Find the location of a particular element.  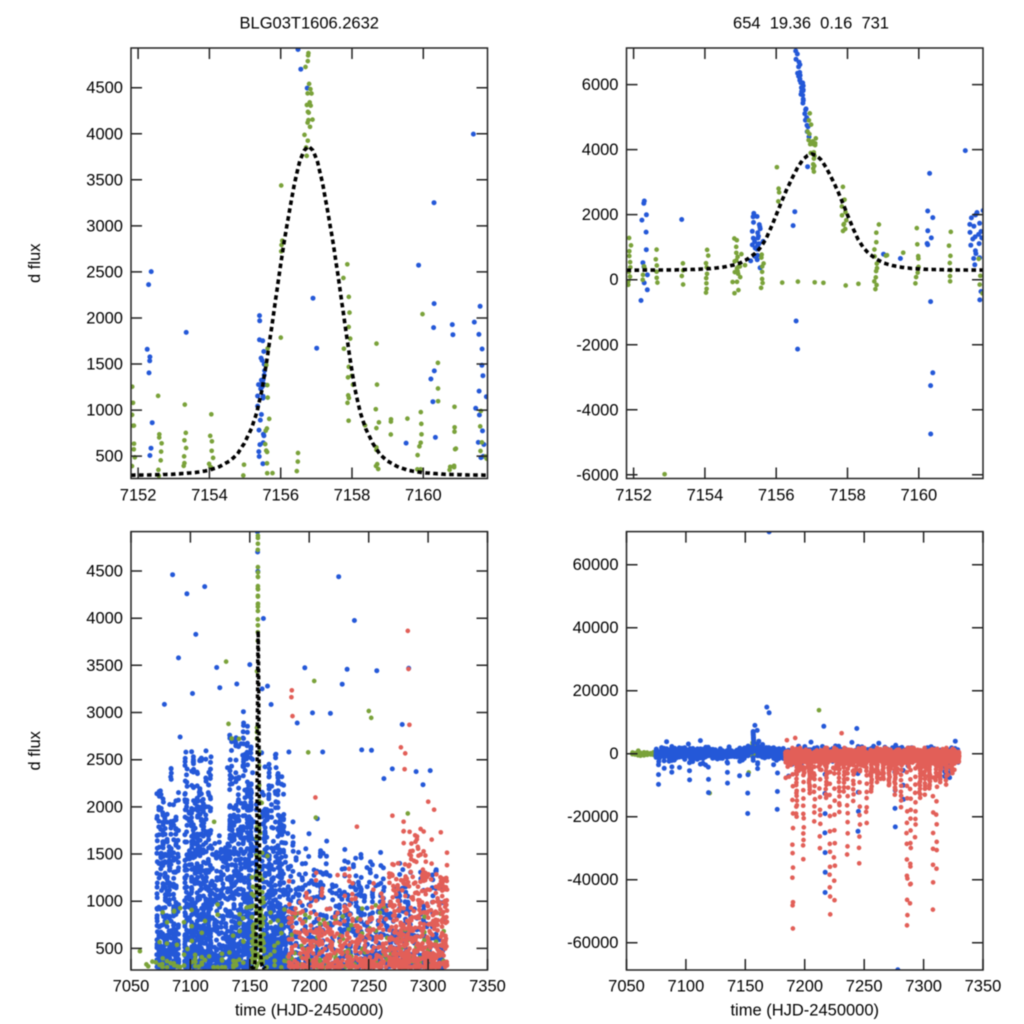

svg-text: 654 19.36 0.16 731 is located at coordinates (811, 24).